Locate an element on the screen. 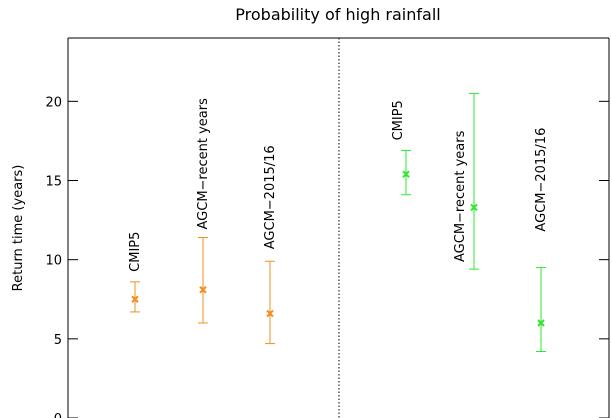 The width and height of the screenshot is (612, 418). y-tick-label: 0 is located at coordinates (58, 415).